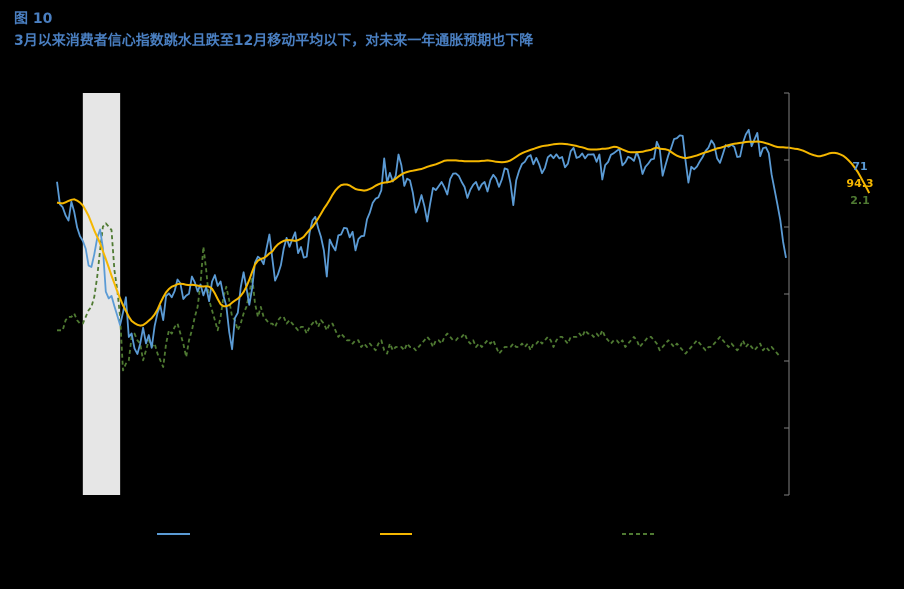 The height and width of the screenshot is (589, 904). Describe the element at coordinates (859, 183) in the screenshot. I see `end-label-moving-avg: 94.3` at that location.